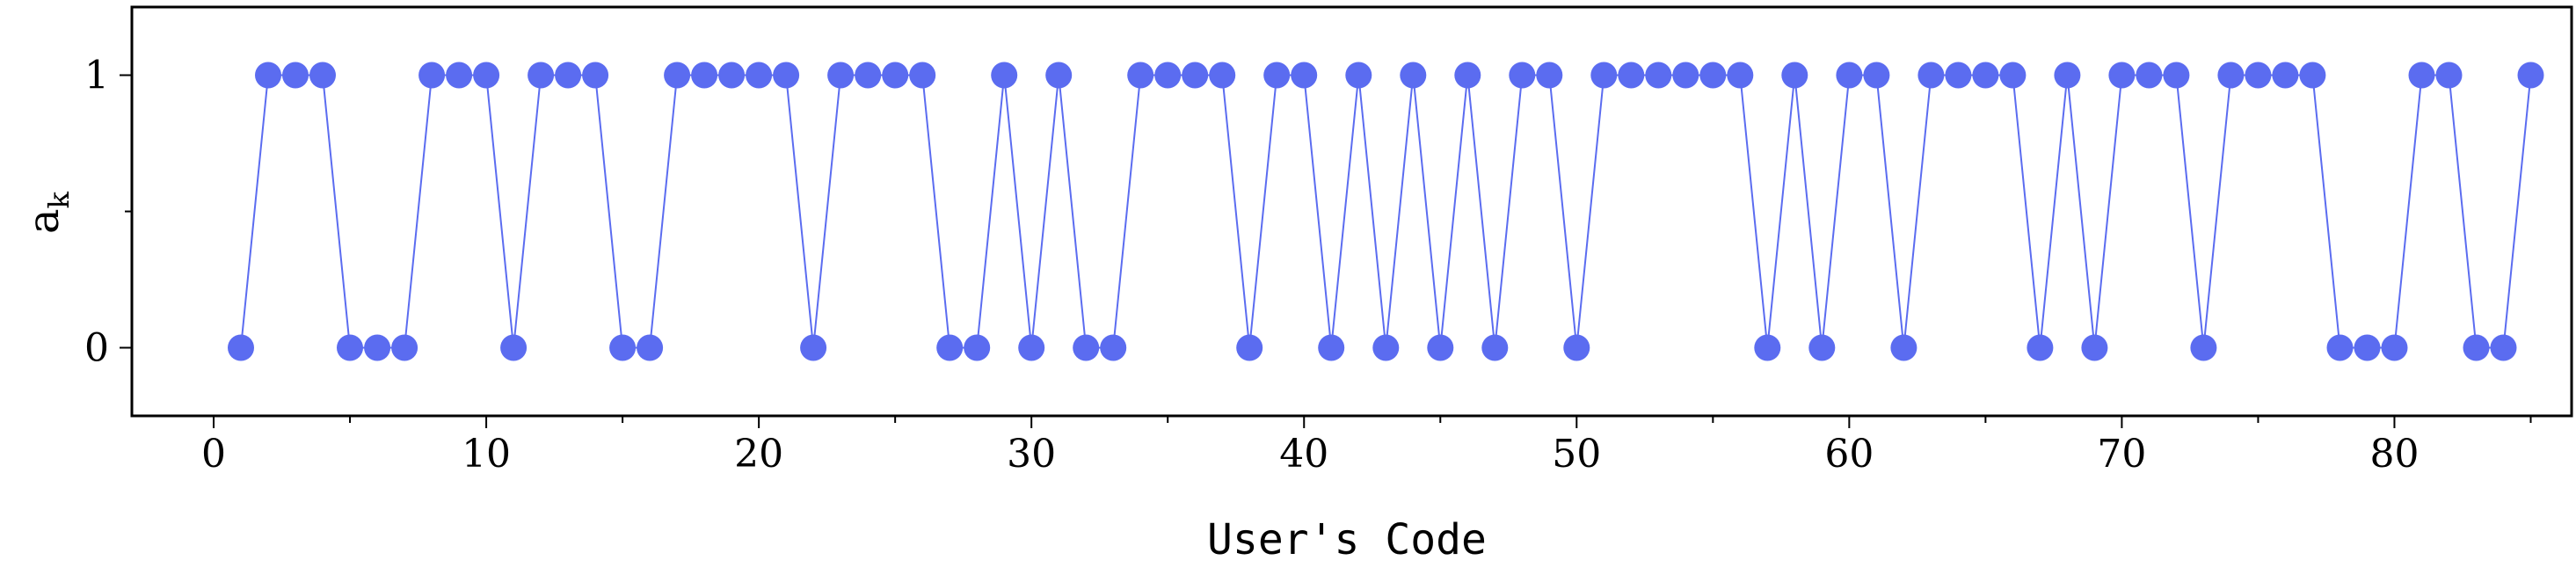 The height and width of the screenshot is (575, 2576). What do you see at coordinates (1031, 454) in the screenshot?
I see `x-tick-label: 30` at bounding box center [1031, 454].